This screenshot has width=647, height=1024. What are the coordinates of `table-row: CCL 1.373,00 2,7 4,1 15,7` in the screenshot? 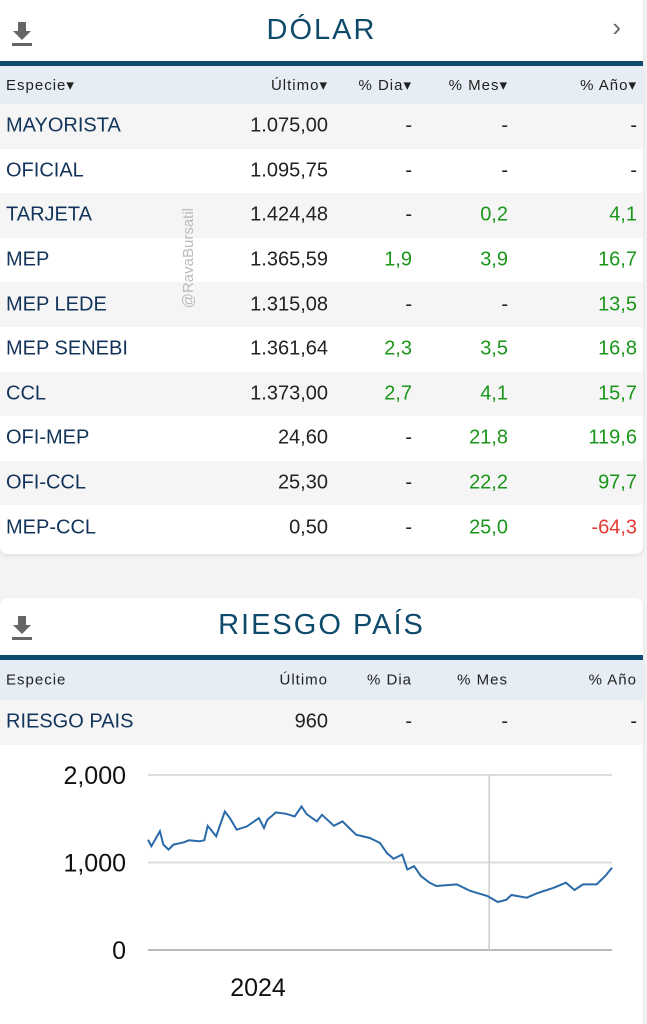 It's located at (321, 394).